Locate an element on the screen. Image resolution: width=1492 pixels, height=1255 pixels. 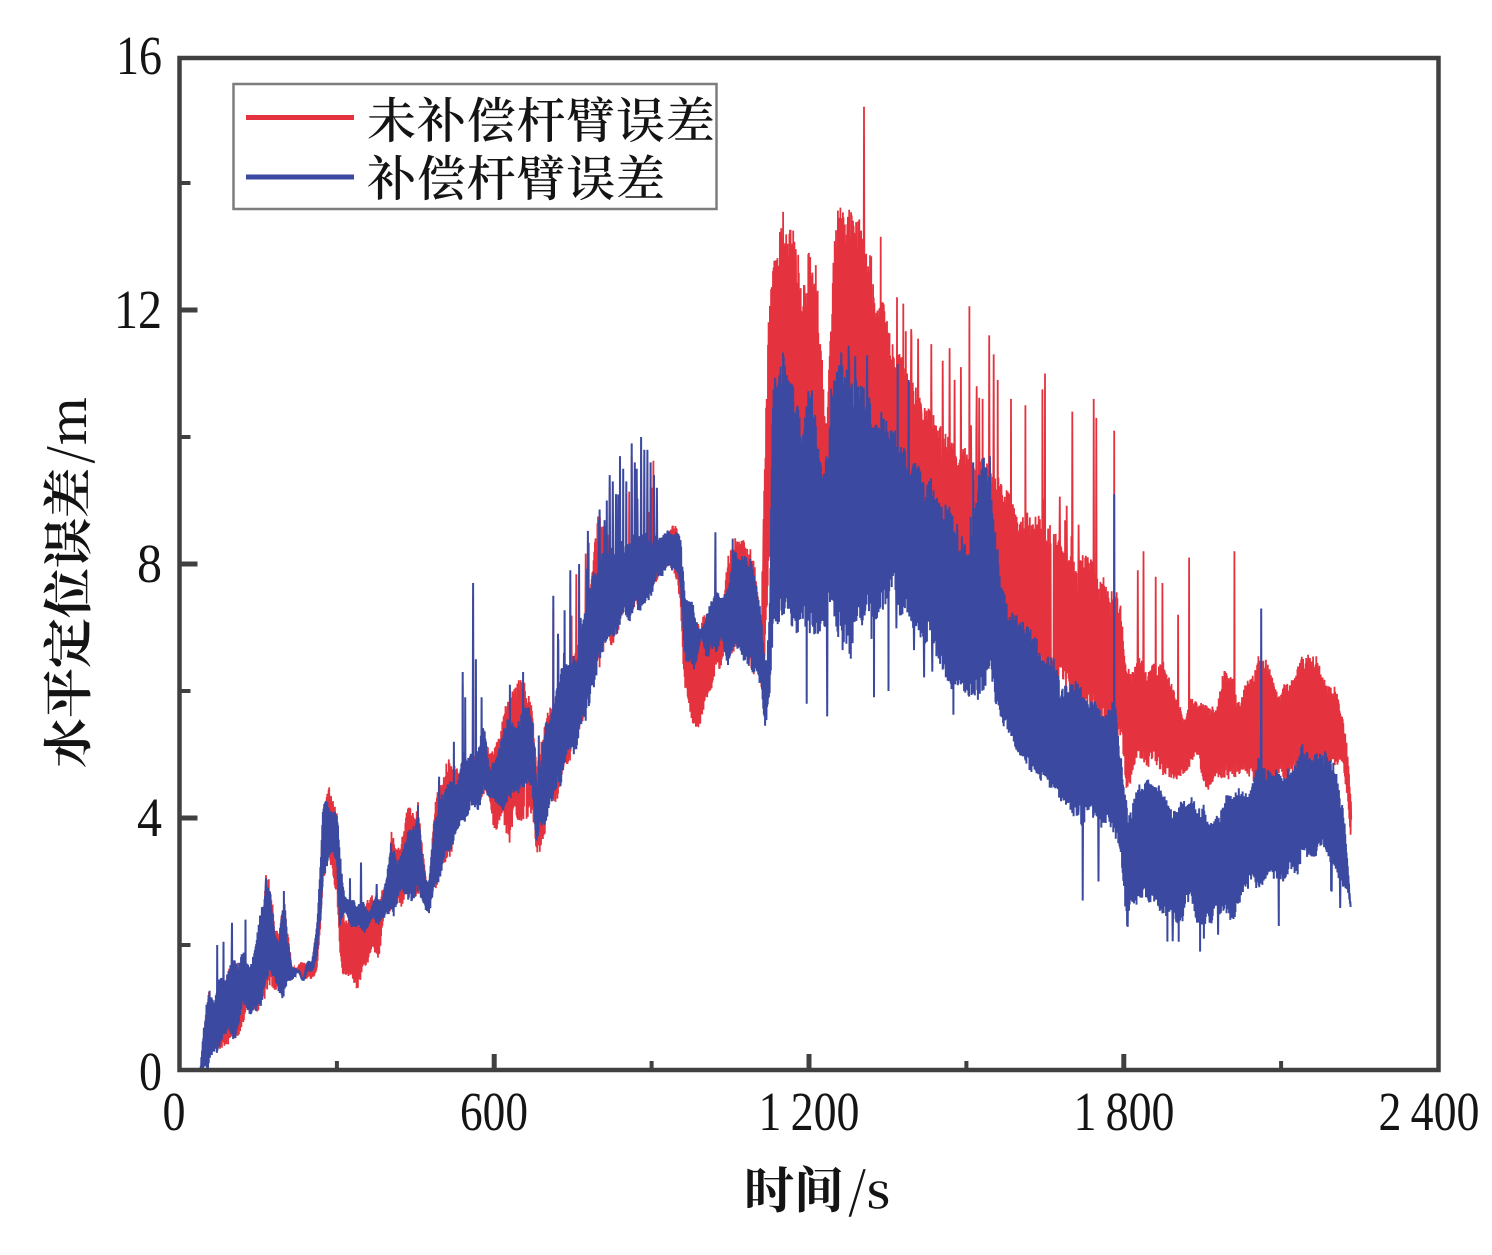
svg-text: 12 is located at coordinates (138, 309).